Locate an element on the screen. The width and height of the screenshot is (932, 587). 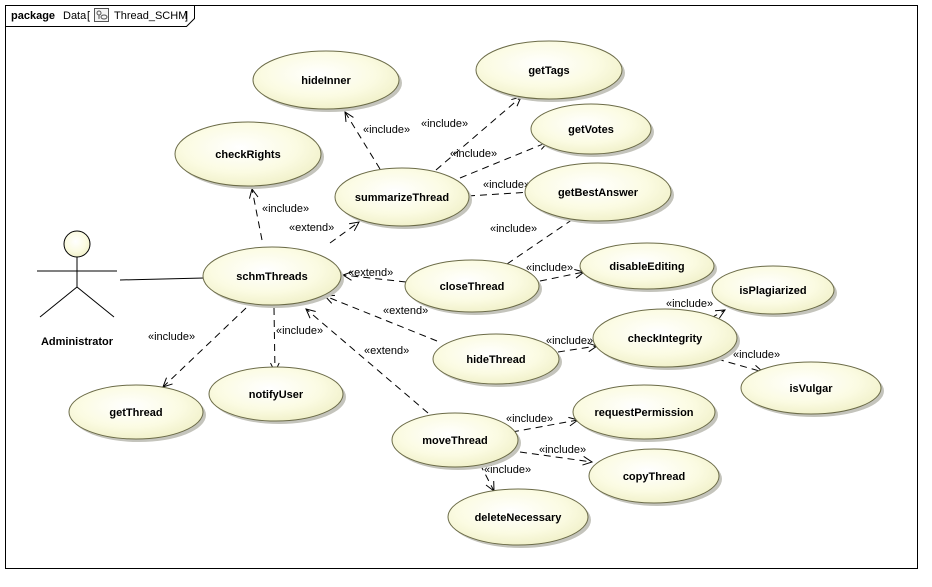
use-case-check-integrity: checkIntegrity is located at coordinates (666, 339).